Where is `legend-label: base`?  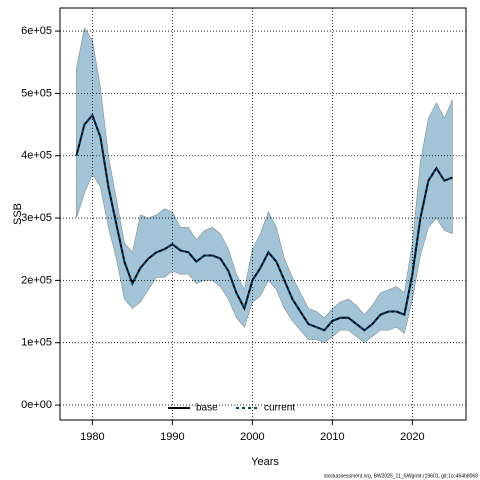
legend-label: base is located at coordinates (207, 408).